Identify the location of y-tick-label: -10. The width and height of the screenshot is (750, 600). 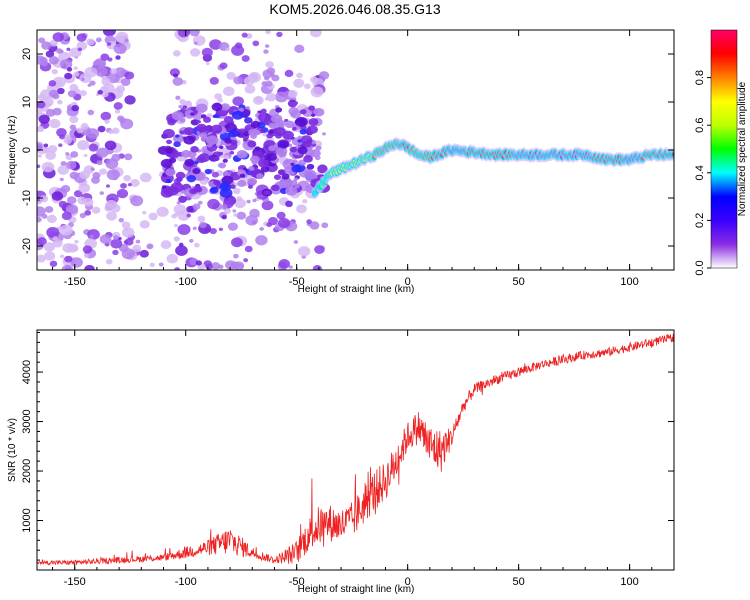
(27, 198).